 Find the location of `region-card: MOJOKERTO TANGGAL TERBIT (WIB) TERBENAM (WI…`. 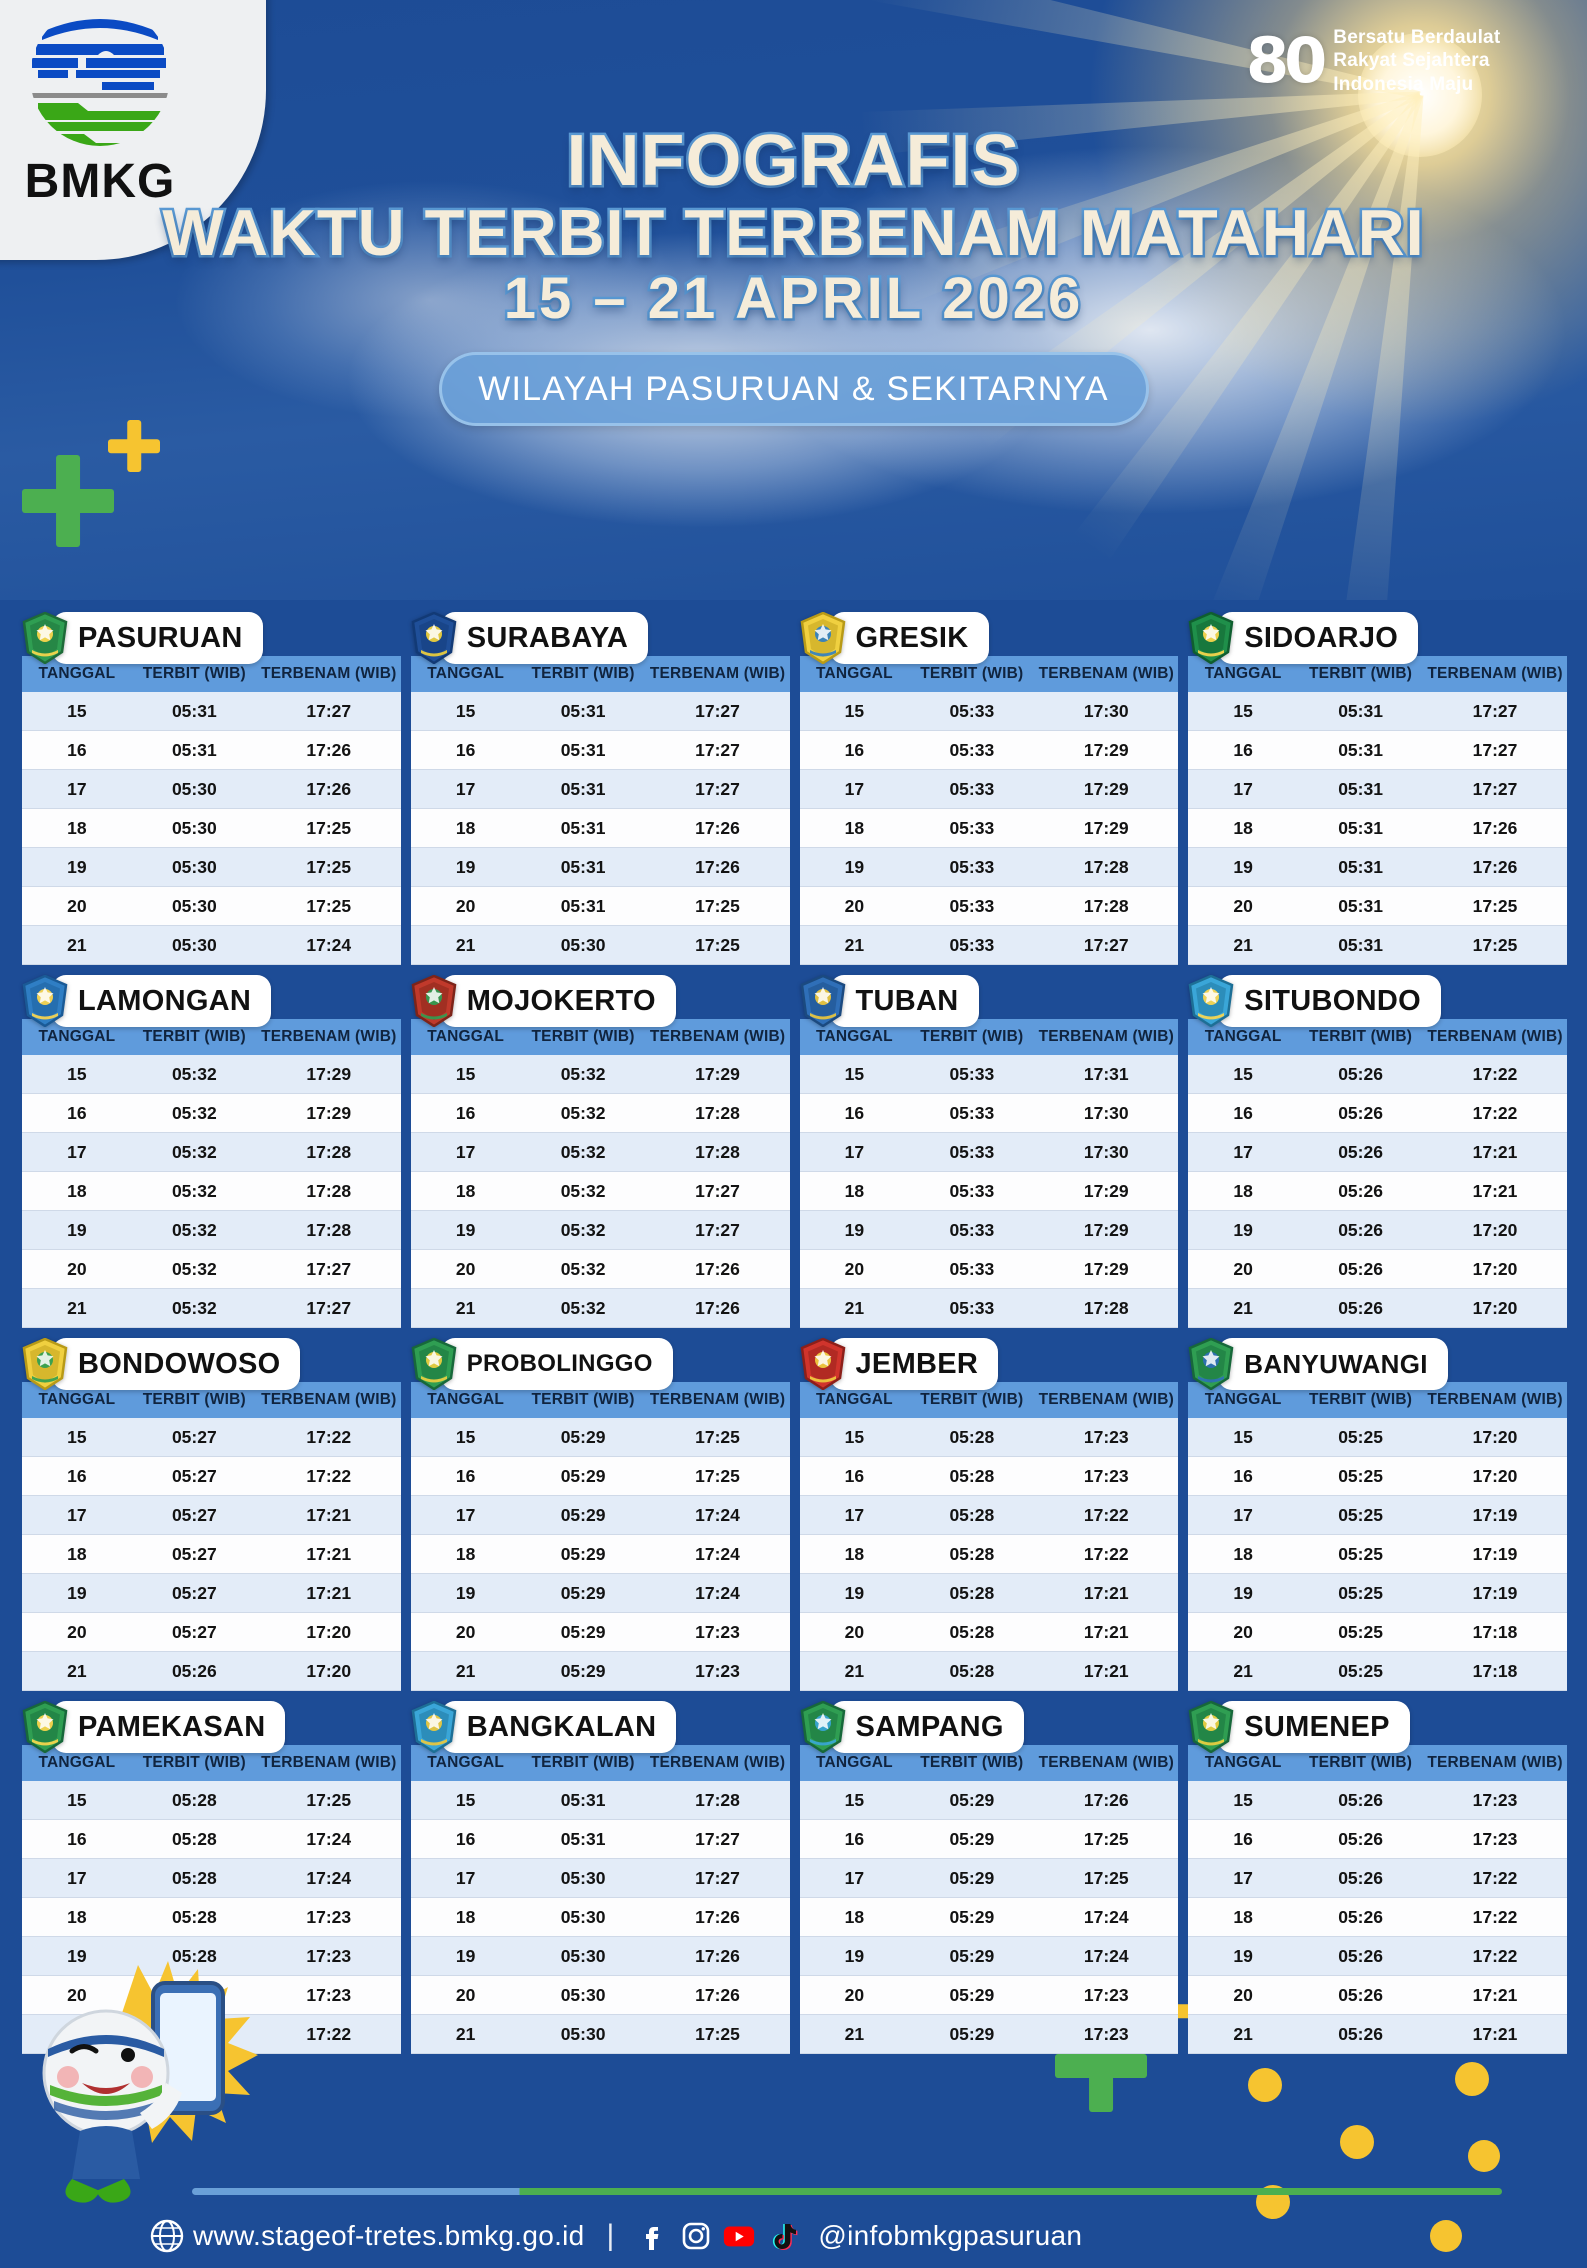

region-card: MOJOKERTO TANGGAL TERBIT (WIB) TERBENAM (WI… is located at coordinates (600, 1150).